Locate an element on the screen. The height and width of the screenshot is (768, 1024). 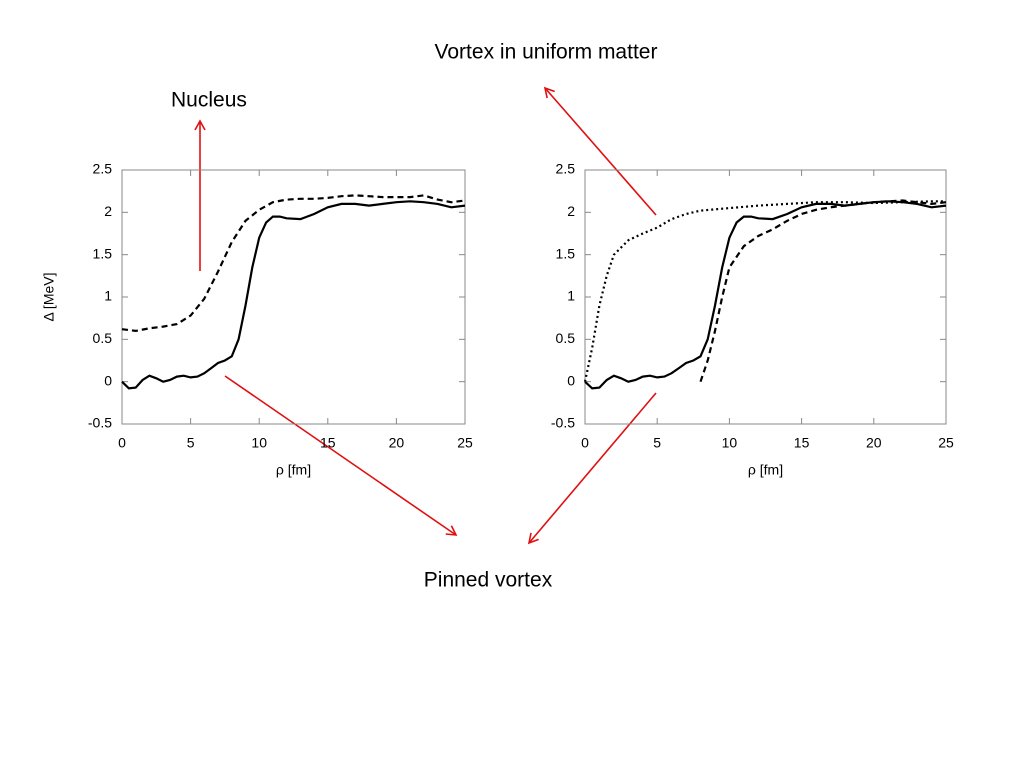
annotation: Pinned vortex is located at coordinates (488, 580).